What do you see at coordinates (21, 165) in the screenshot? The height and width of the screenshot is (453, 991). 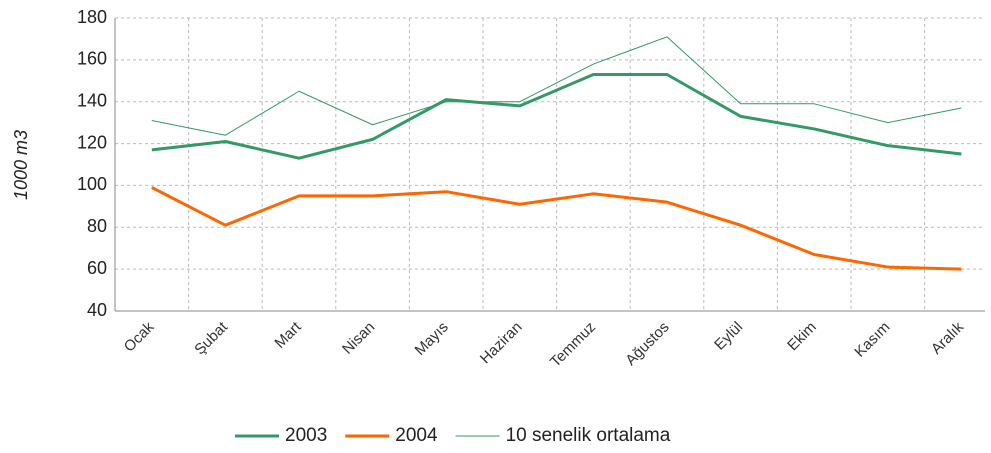 I see `y-axis-label: 1000 m3` at bounding box center [21, 165].